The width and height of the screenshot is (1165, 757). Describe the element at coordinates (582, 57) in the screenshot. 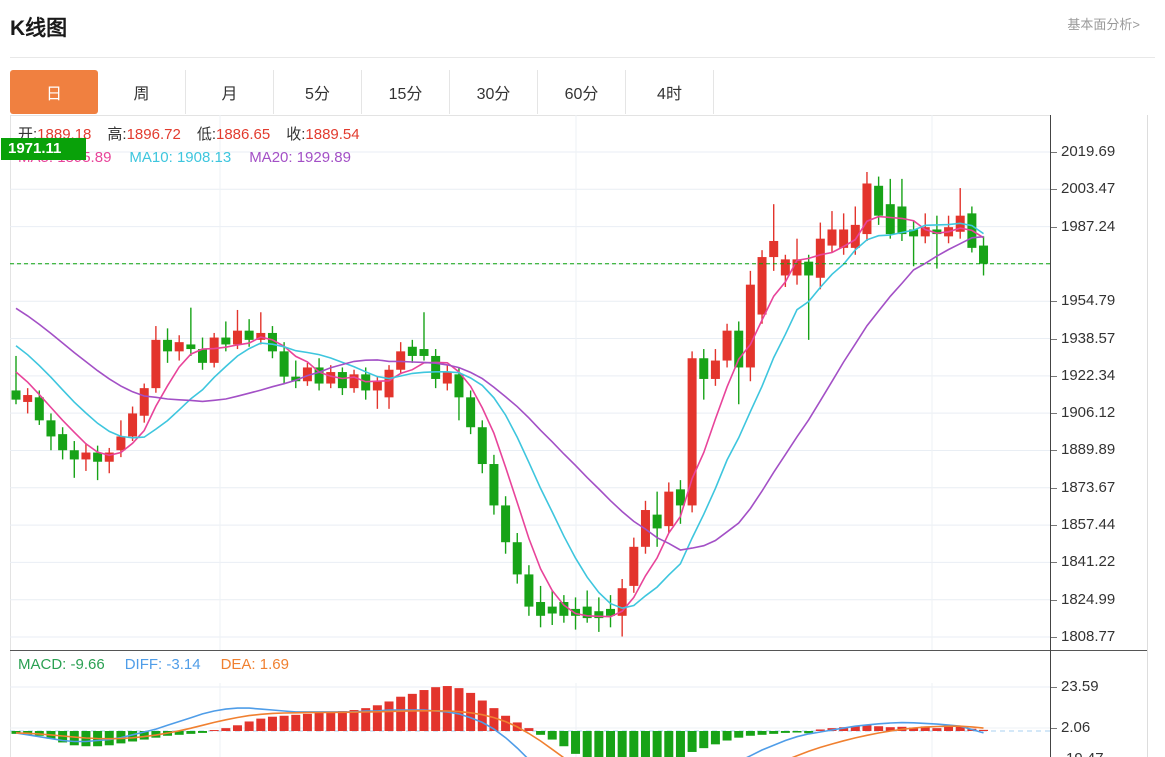

I see `title-divider` at that location.